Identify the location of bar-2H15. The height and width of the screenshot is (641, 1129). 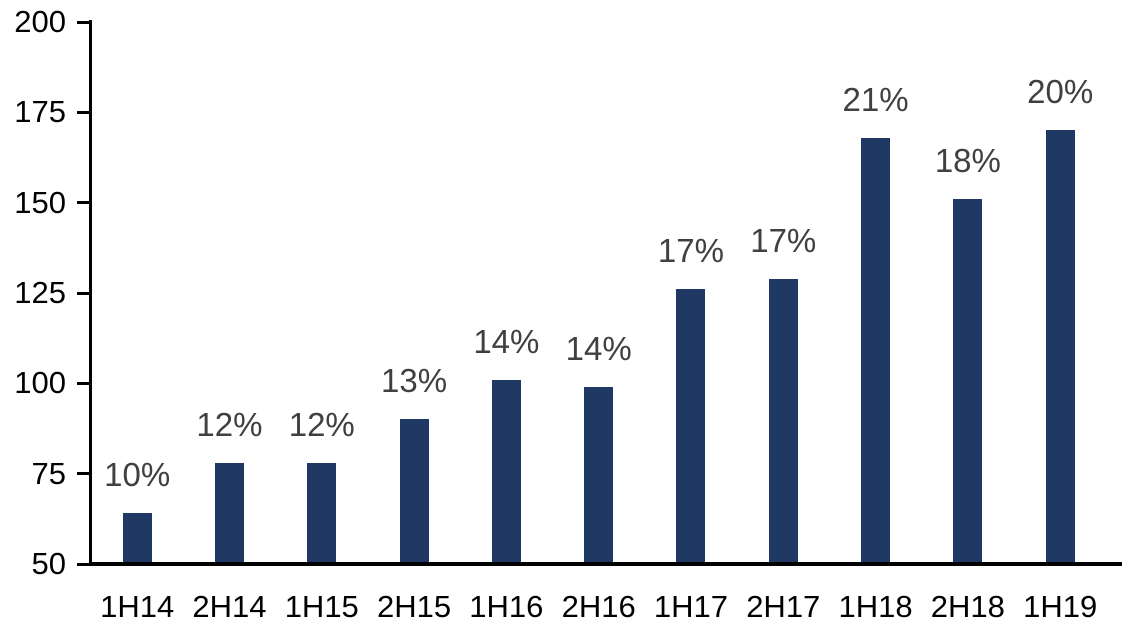
(414, 491).